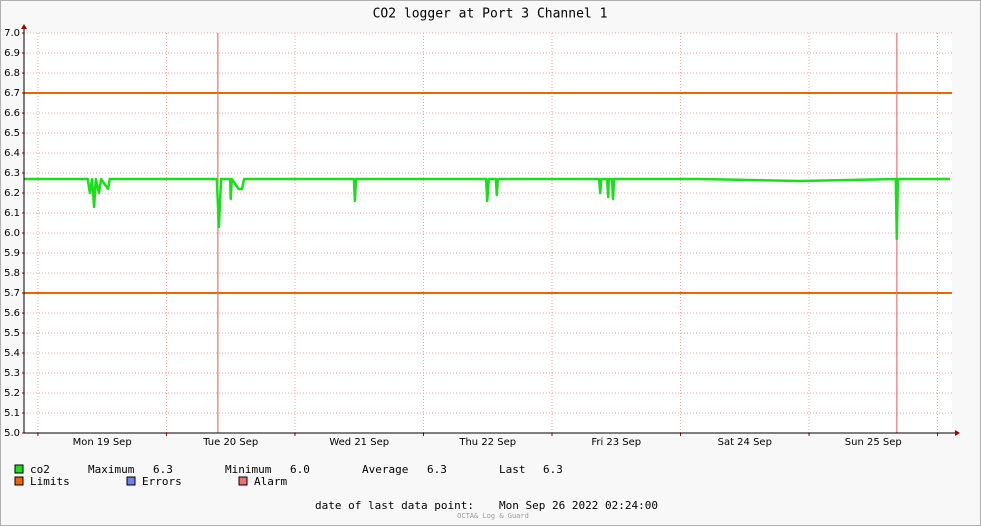 The height and width of the screenshot is (526, 981). I want to click on y-tick-label: 6.6, so click(12, 113).